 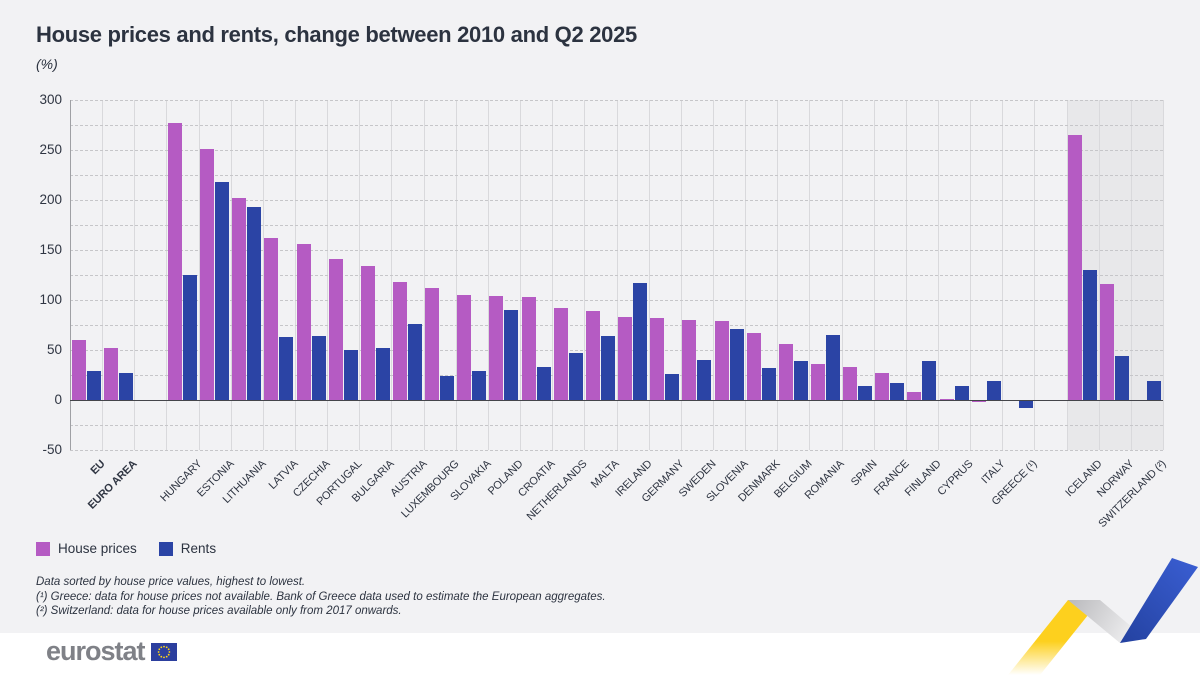 I want to click on bar-house-prices-estonia, so click(x=207, y=274).